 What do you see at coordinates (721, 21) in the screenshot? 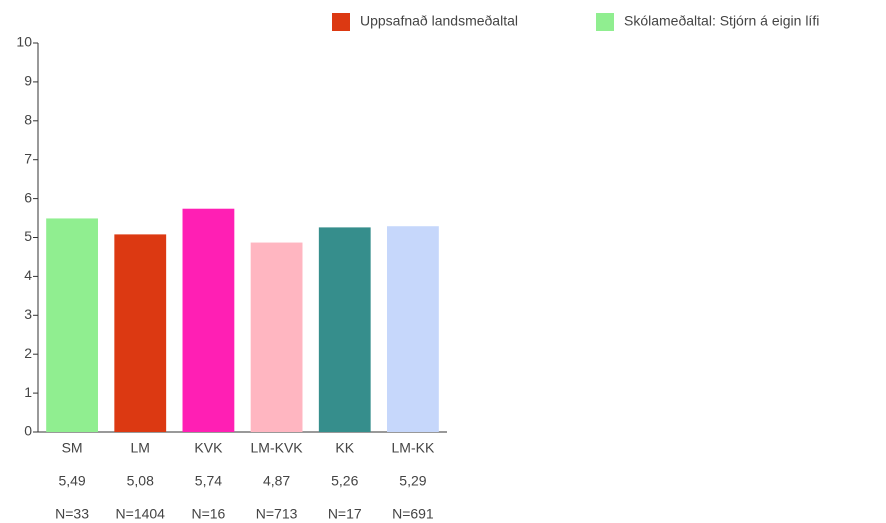
I see `legend-label: Skólameðaltal: Stjórn á eigin lífi` at bounding box center [721, 21].